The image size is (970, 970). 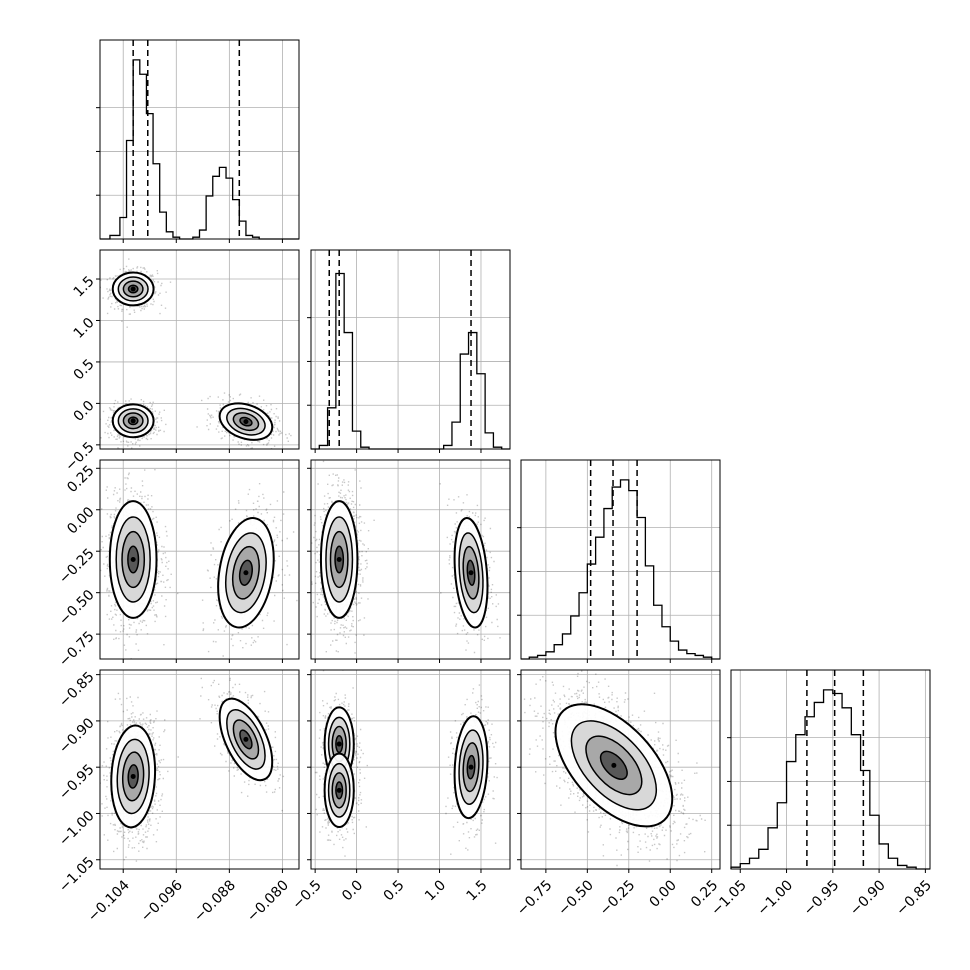 I want to click on x-tick-label: −0.5, so click(x=306, y=894).